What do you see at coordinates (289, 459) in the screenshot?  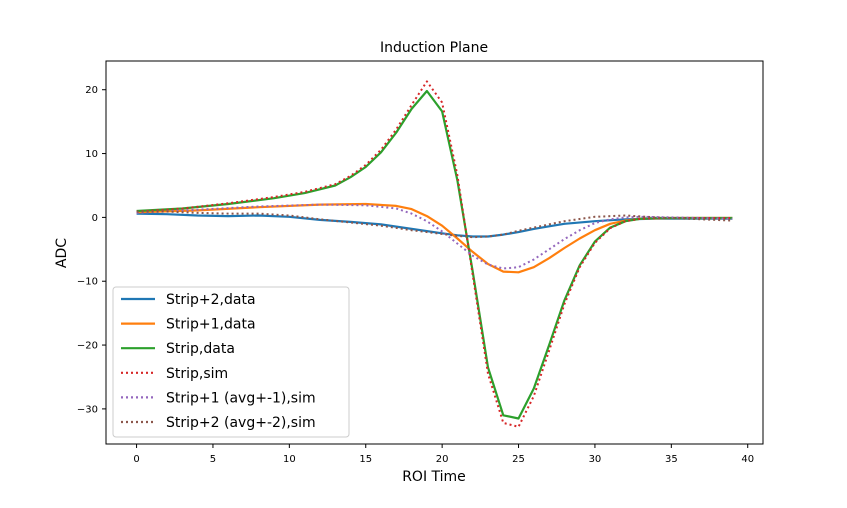 I see `x-tick-label: 10` at bounding box center [289, 459].